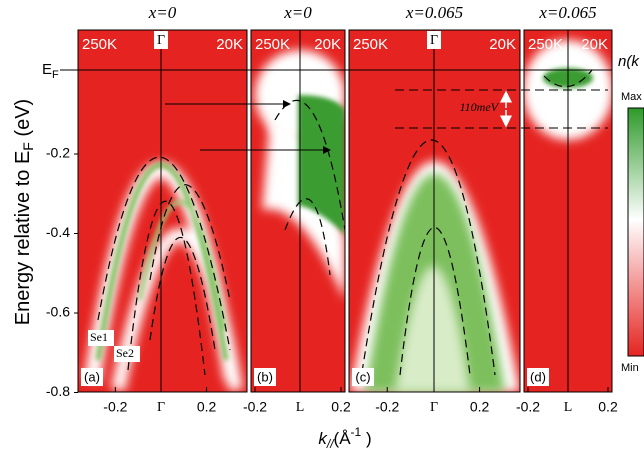  I want to click on x-label-k: k, so click(323, 438).